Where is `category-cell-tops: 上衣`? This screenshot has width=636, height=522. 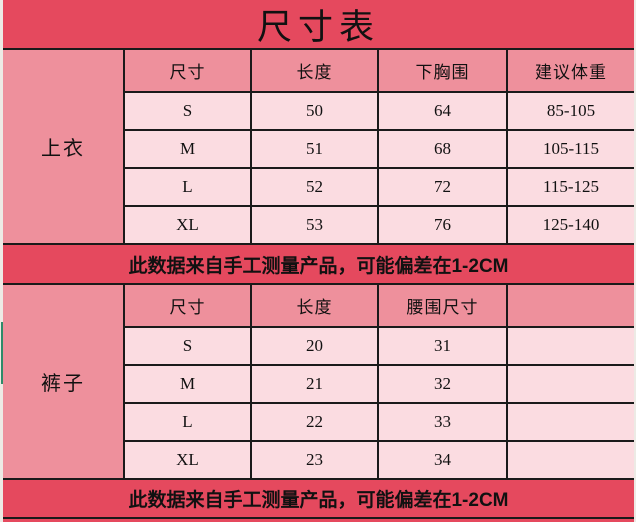
category-cell-tops: 上衣 is located at coordinates (63, 146).